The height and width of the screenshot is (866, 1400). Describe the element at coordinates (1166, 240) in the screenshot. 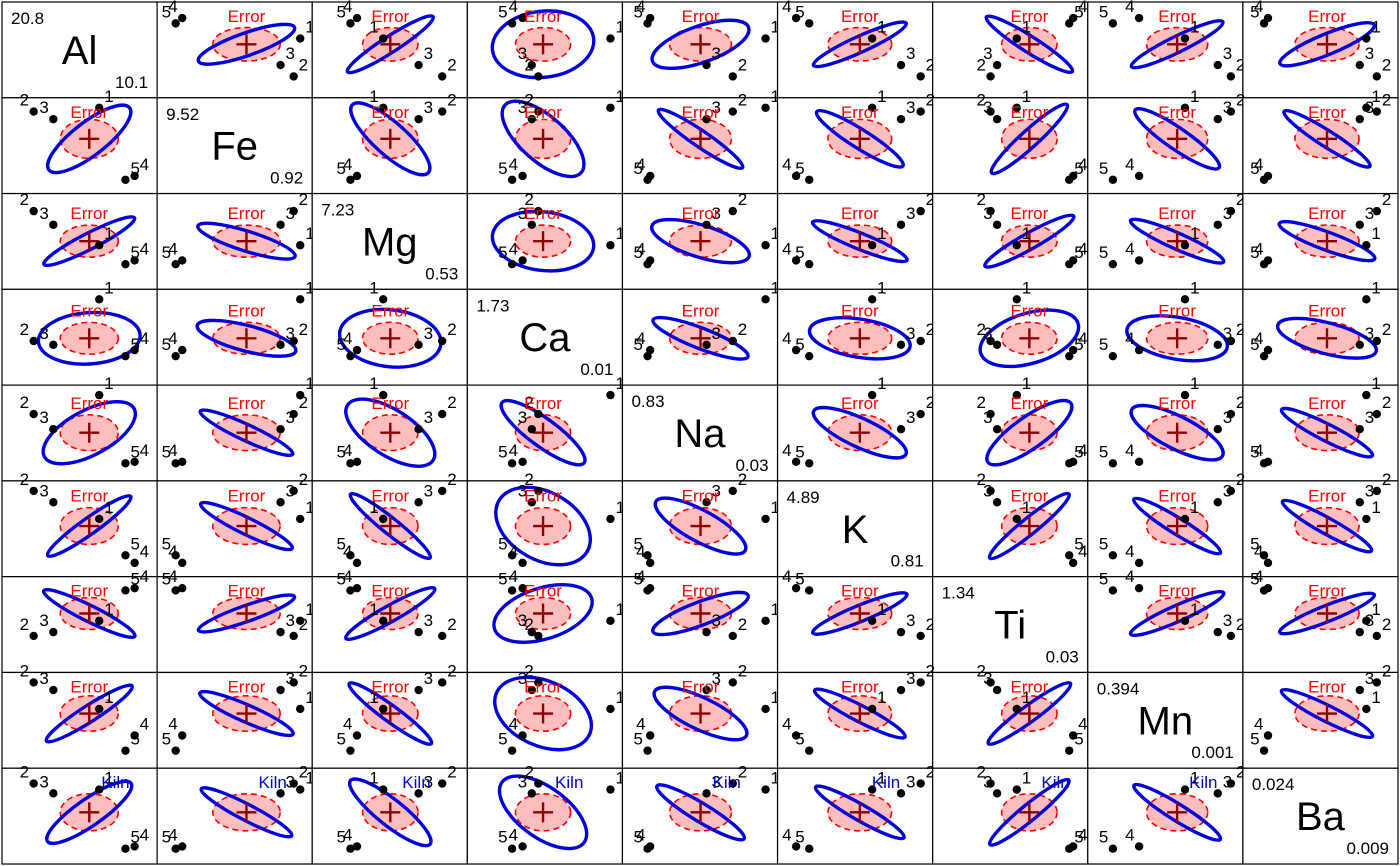

I see `panel-Mg-vs-Mn: 1 23 45 Error` at that location.